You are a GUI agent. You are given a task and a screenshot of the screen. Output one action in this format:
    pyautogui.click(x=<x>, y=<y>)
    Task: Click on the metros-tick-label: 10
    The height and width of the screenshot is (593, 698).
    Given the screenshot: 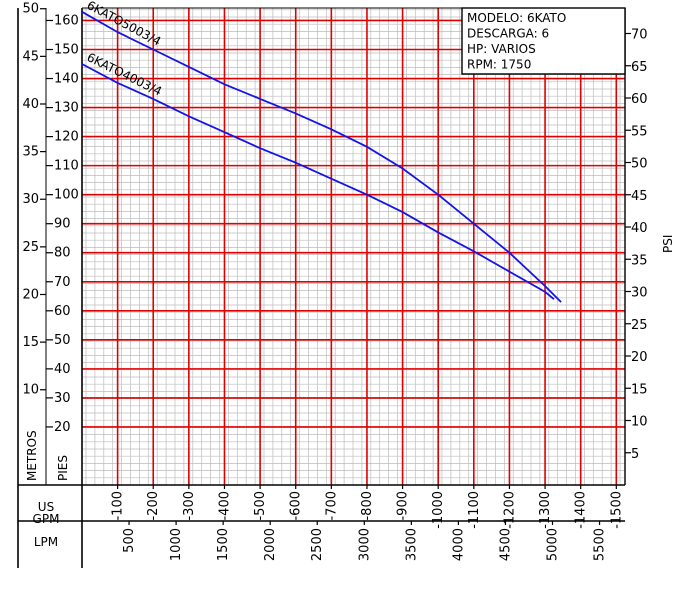 What is the action you would take?
    pyautogui.click(x=30, y=390)
    